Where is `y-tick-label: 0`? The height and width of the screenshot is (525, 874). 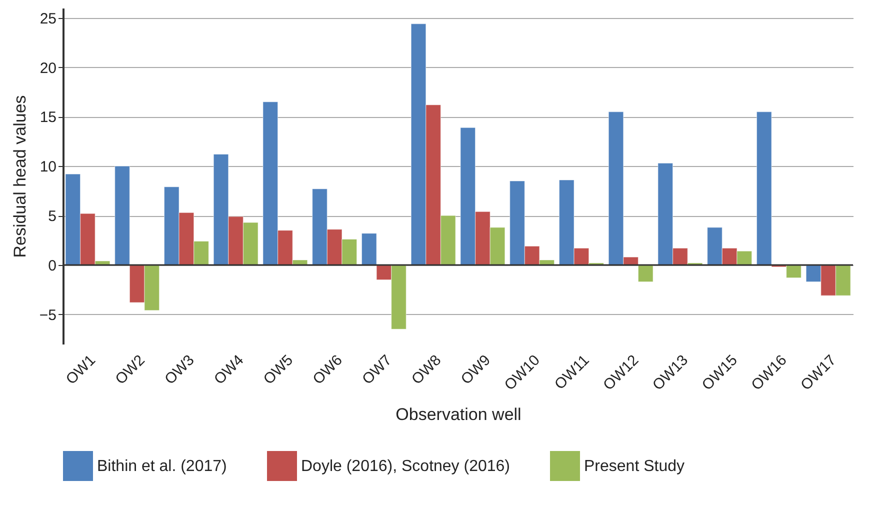
y-tick-label: 0 is located at coordinates (52, 265).